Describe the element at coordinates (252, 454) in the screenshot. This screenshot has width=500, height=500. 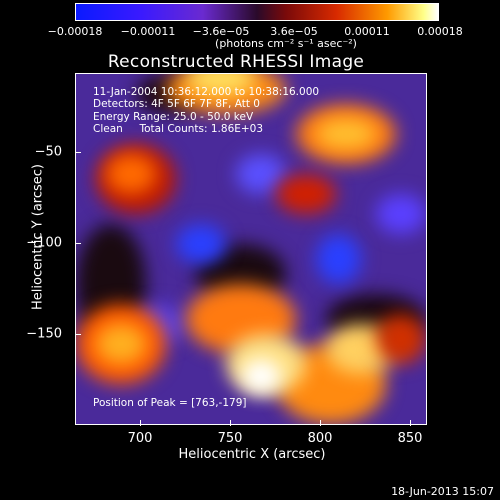
I see `x-axis-label: Heliocentric X (arcsec)` at that location.